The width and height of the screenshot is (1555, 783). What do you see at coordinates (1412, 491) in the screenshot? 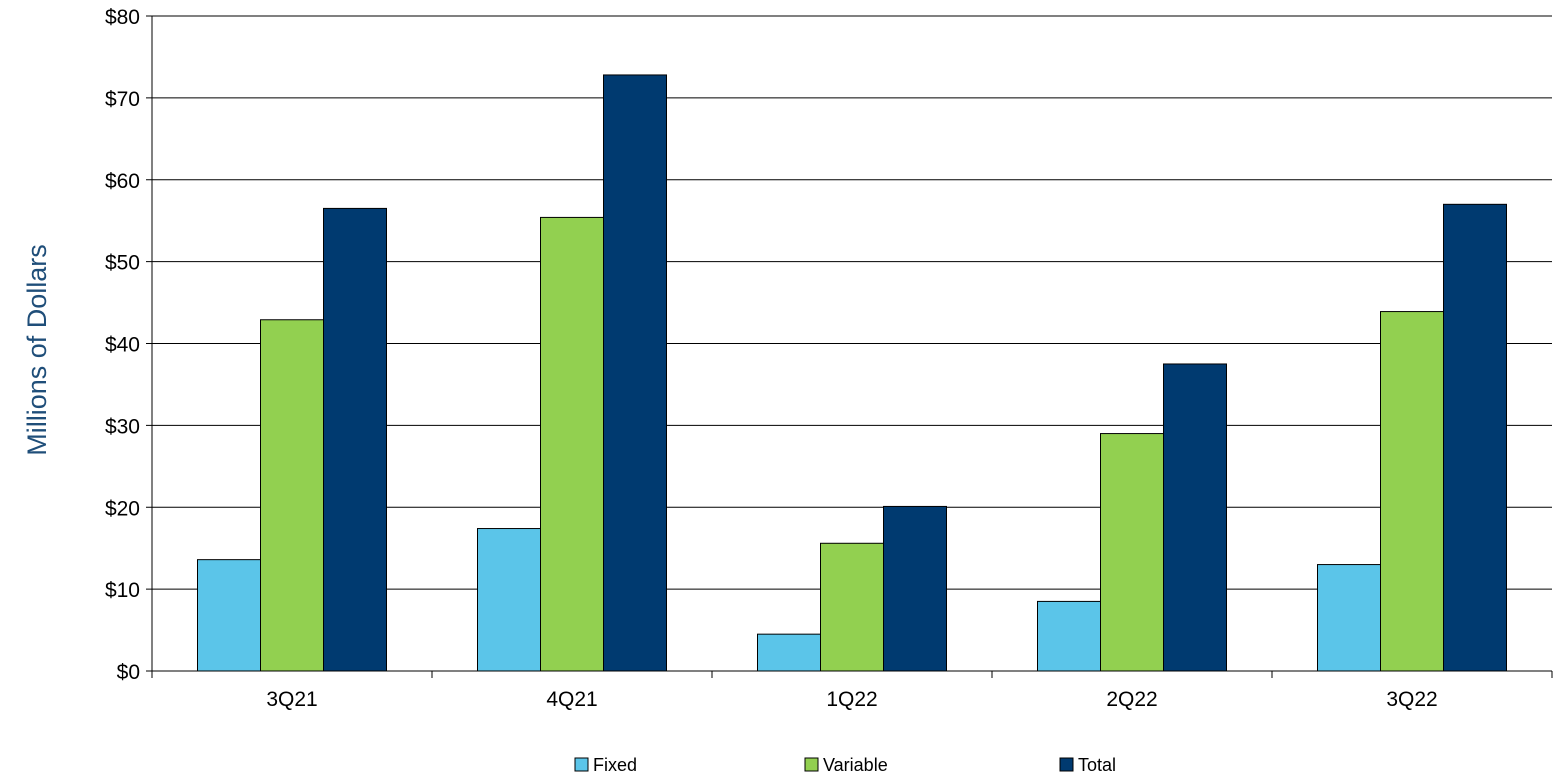
I see `bar-variable-3q22` at bounding box center [1412, 491].